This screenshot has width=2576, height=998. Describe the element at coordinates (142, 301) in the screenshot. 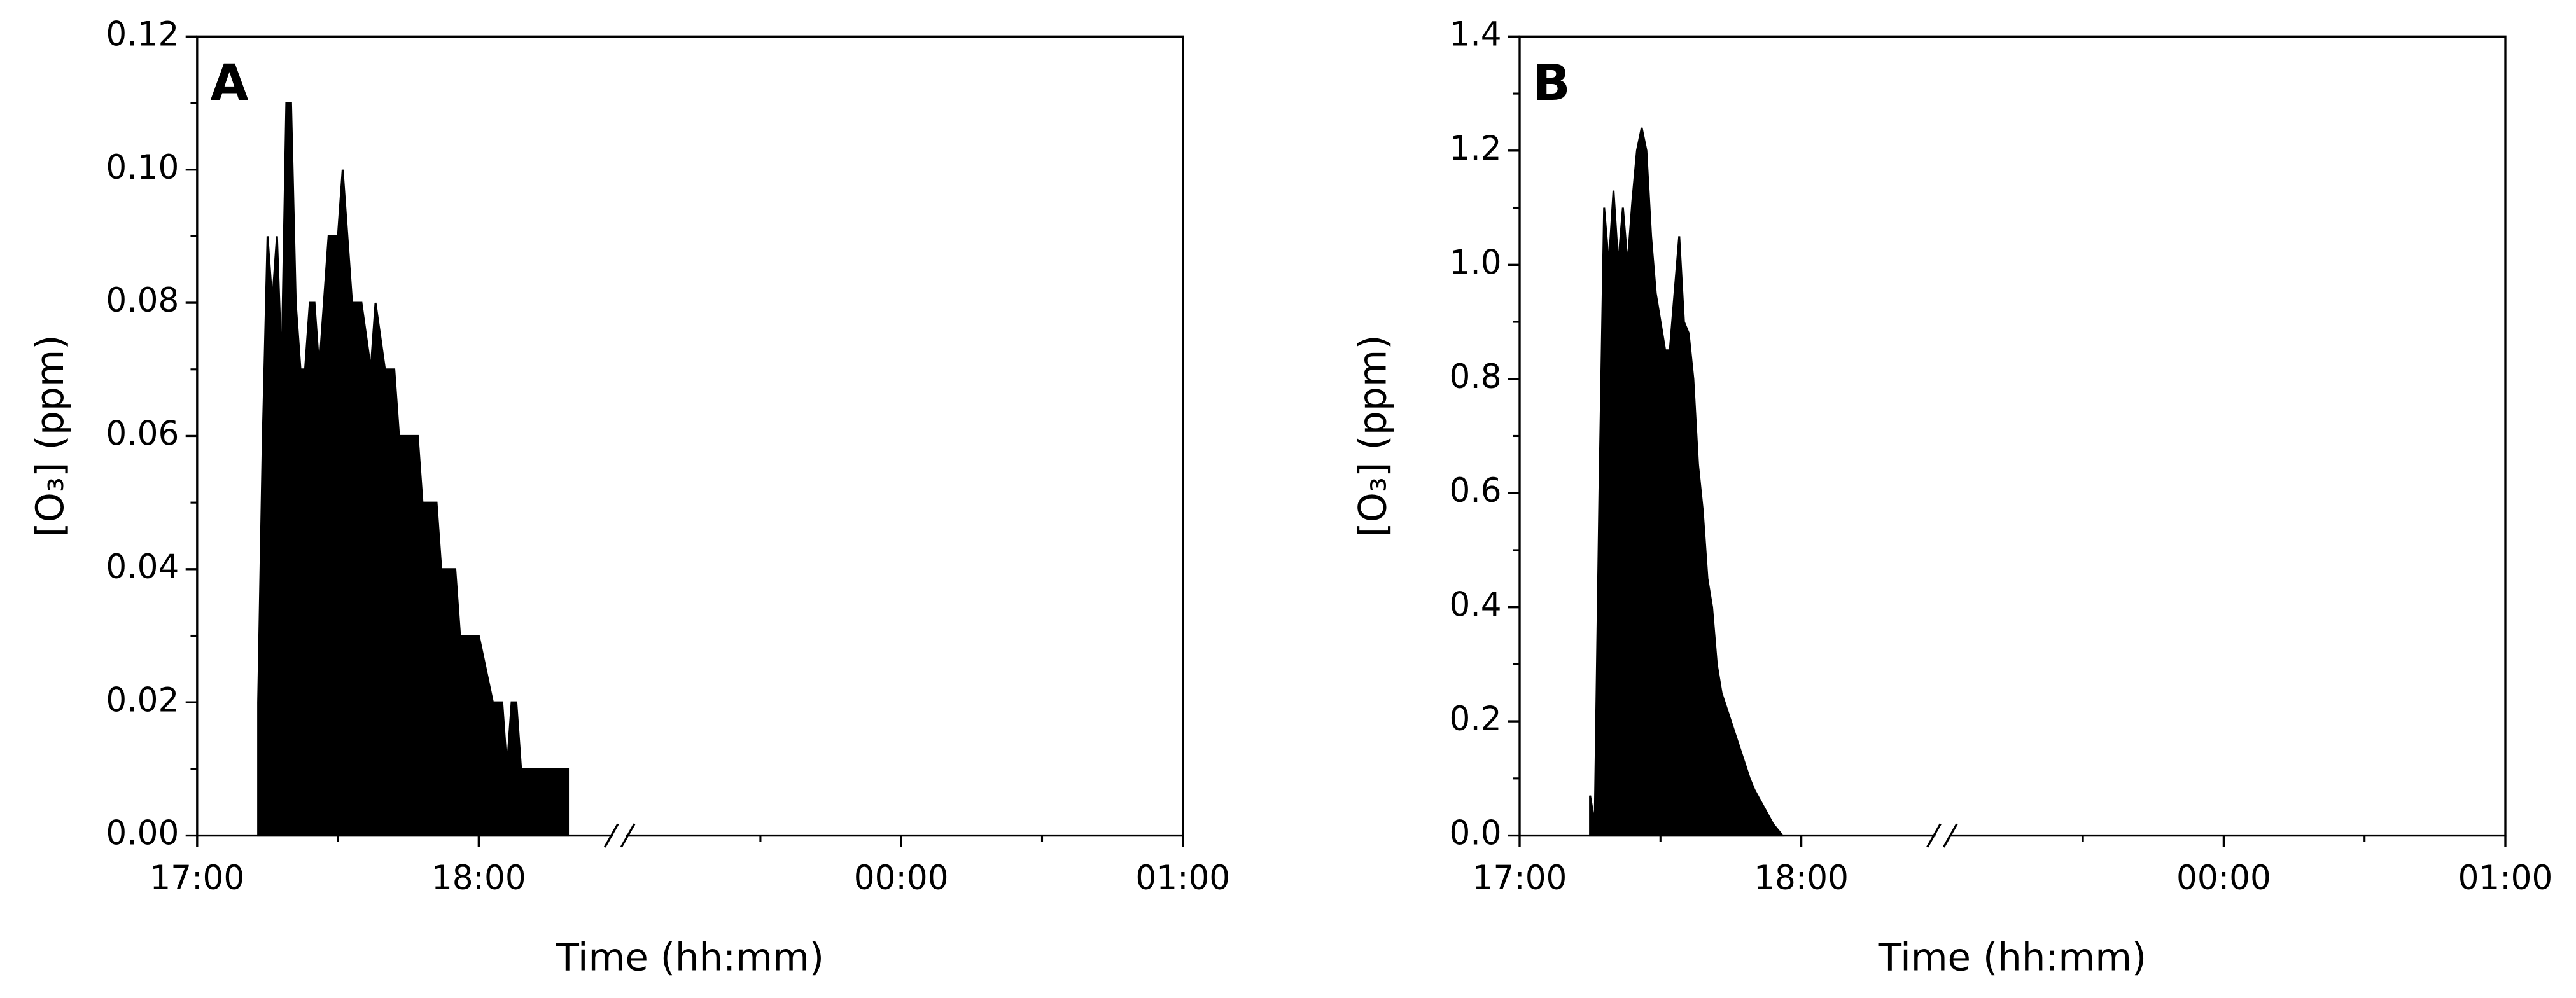

I see `y-tick-label: 0.08` at that location.